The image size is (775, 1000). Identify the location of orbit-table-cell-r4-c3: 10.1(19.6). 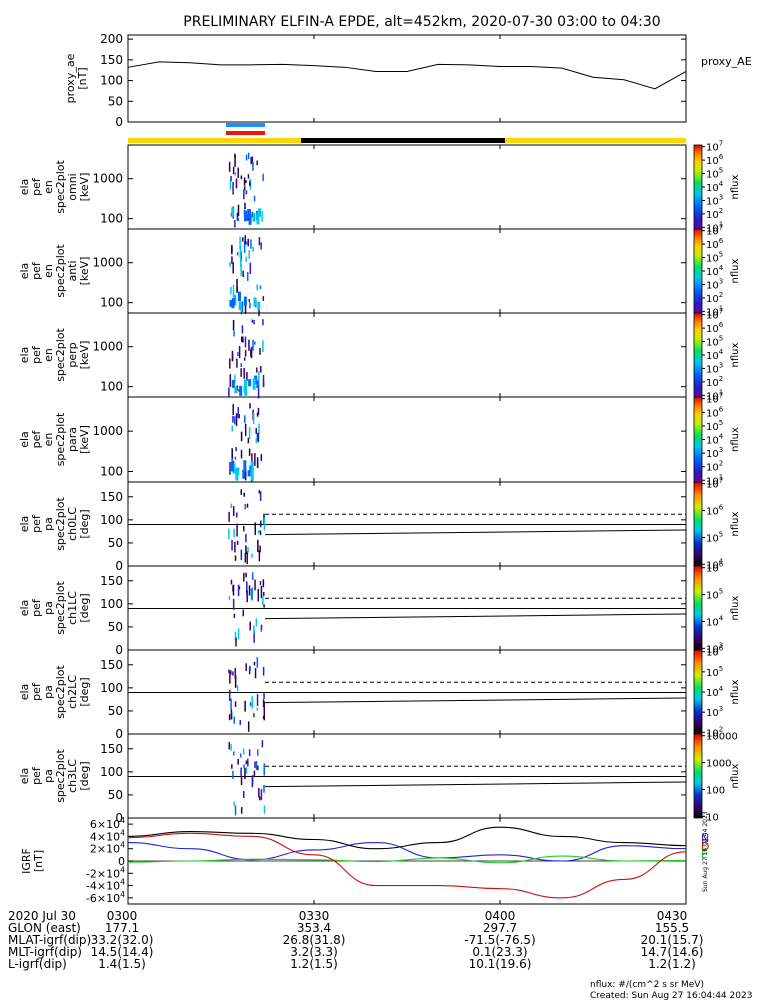
(500, 964).